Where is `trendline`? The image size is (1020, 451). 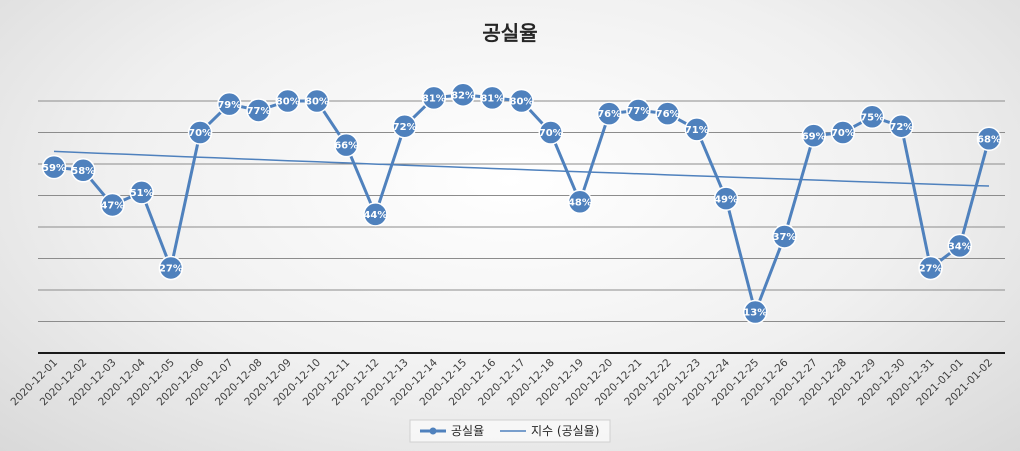 trendline is located at coordinates (521, 168).